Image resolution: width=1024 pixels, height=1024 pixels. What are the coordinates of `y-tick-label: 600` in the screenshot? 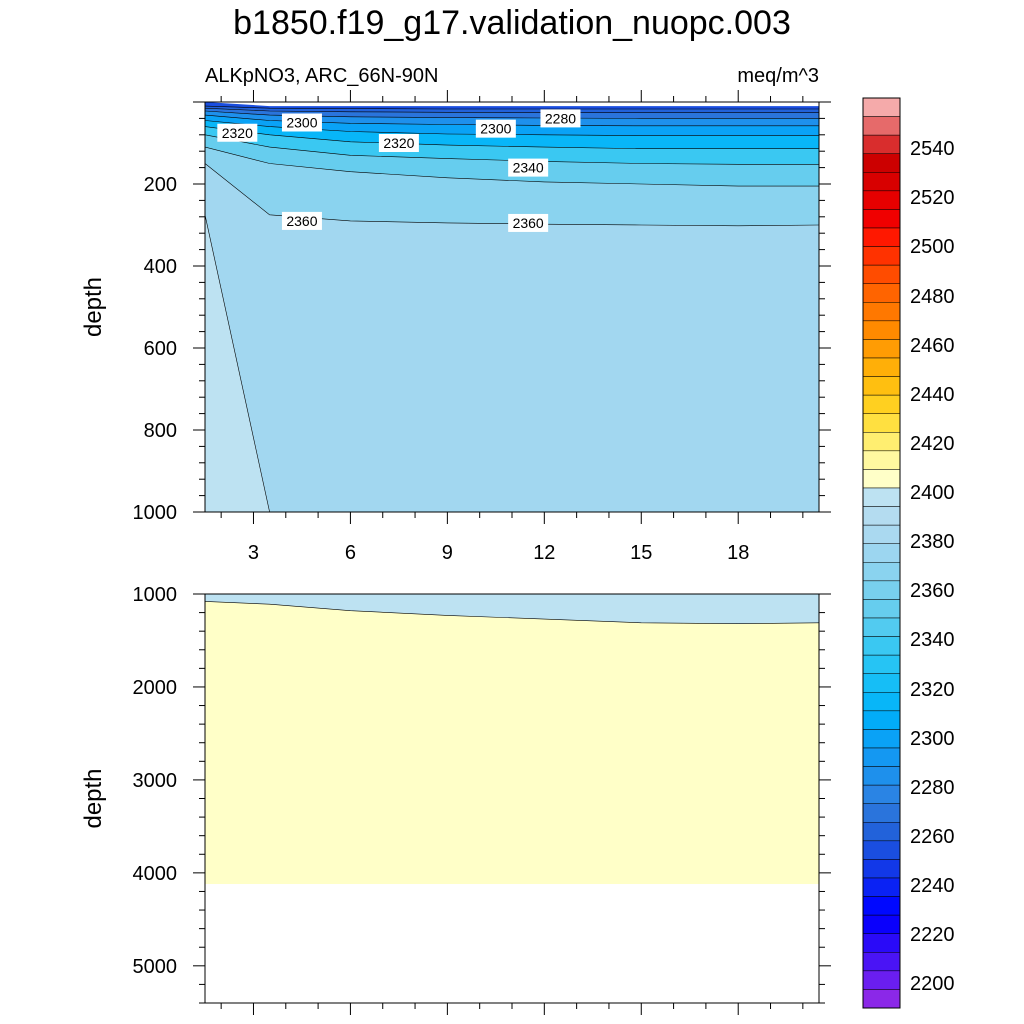 It's located at (160, 349).